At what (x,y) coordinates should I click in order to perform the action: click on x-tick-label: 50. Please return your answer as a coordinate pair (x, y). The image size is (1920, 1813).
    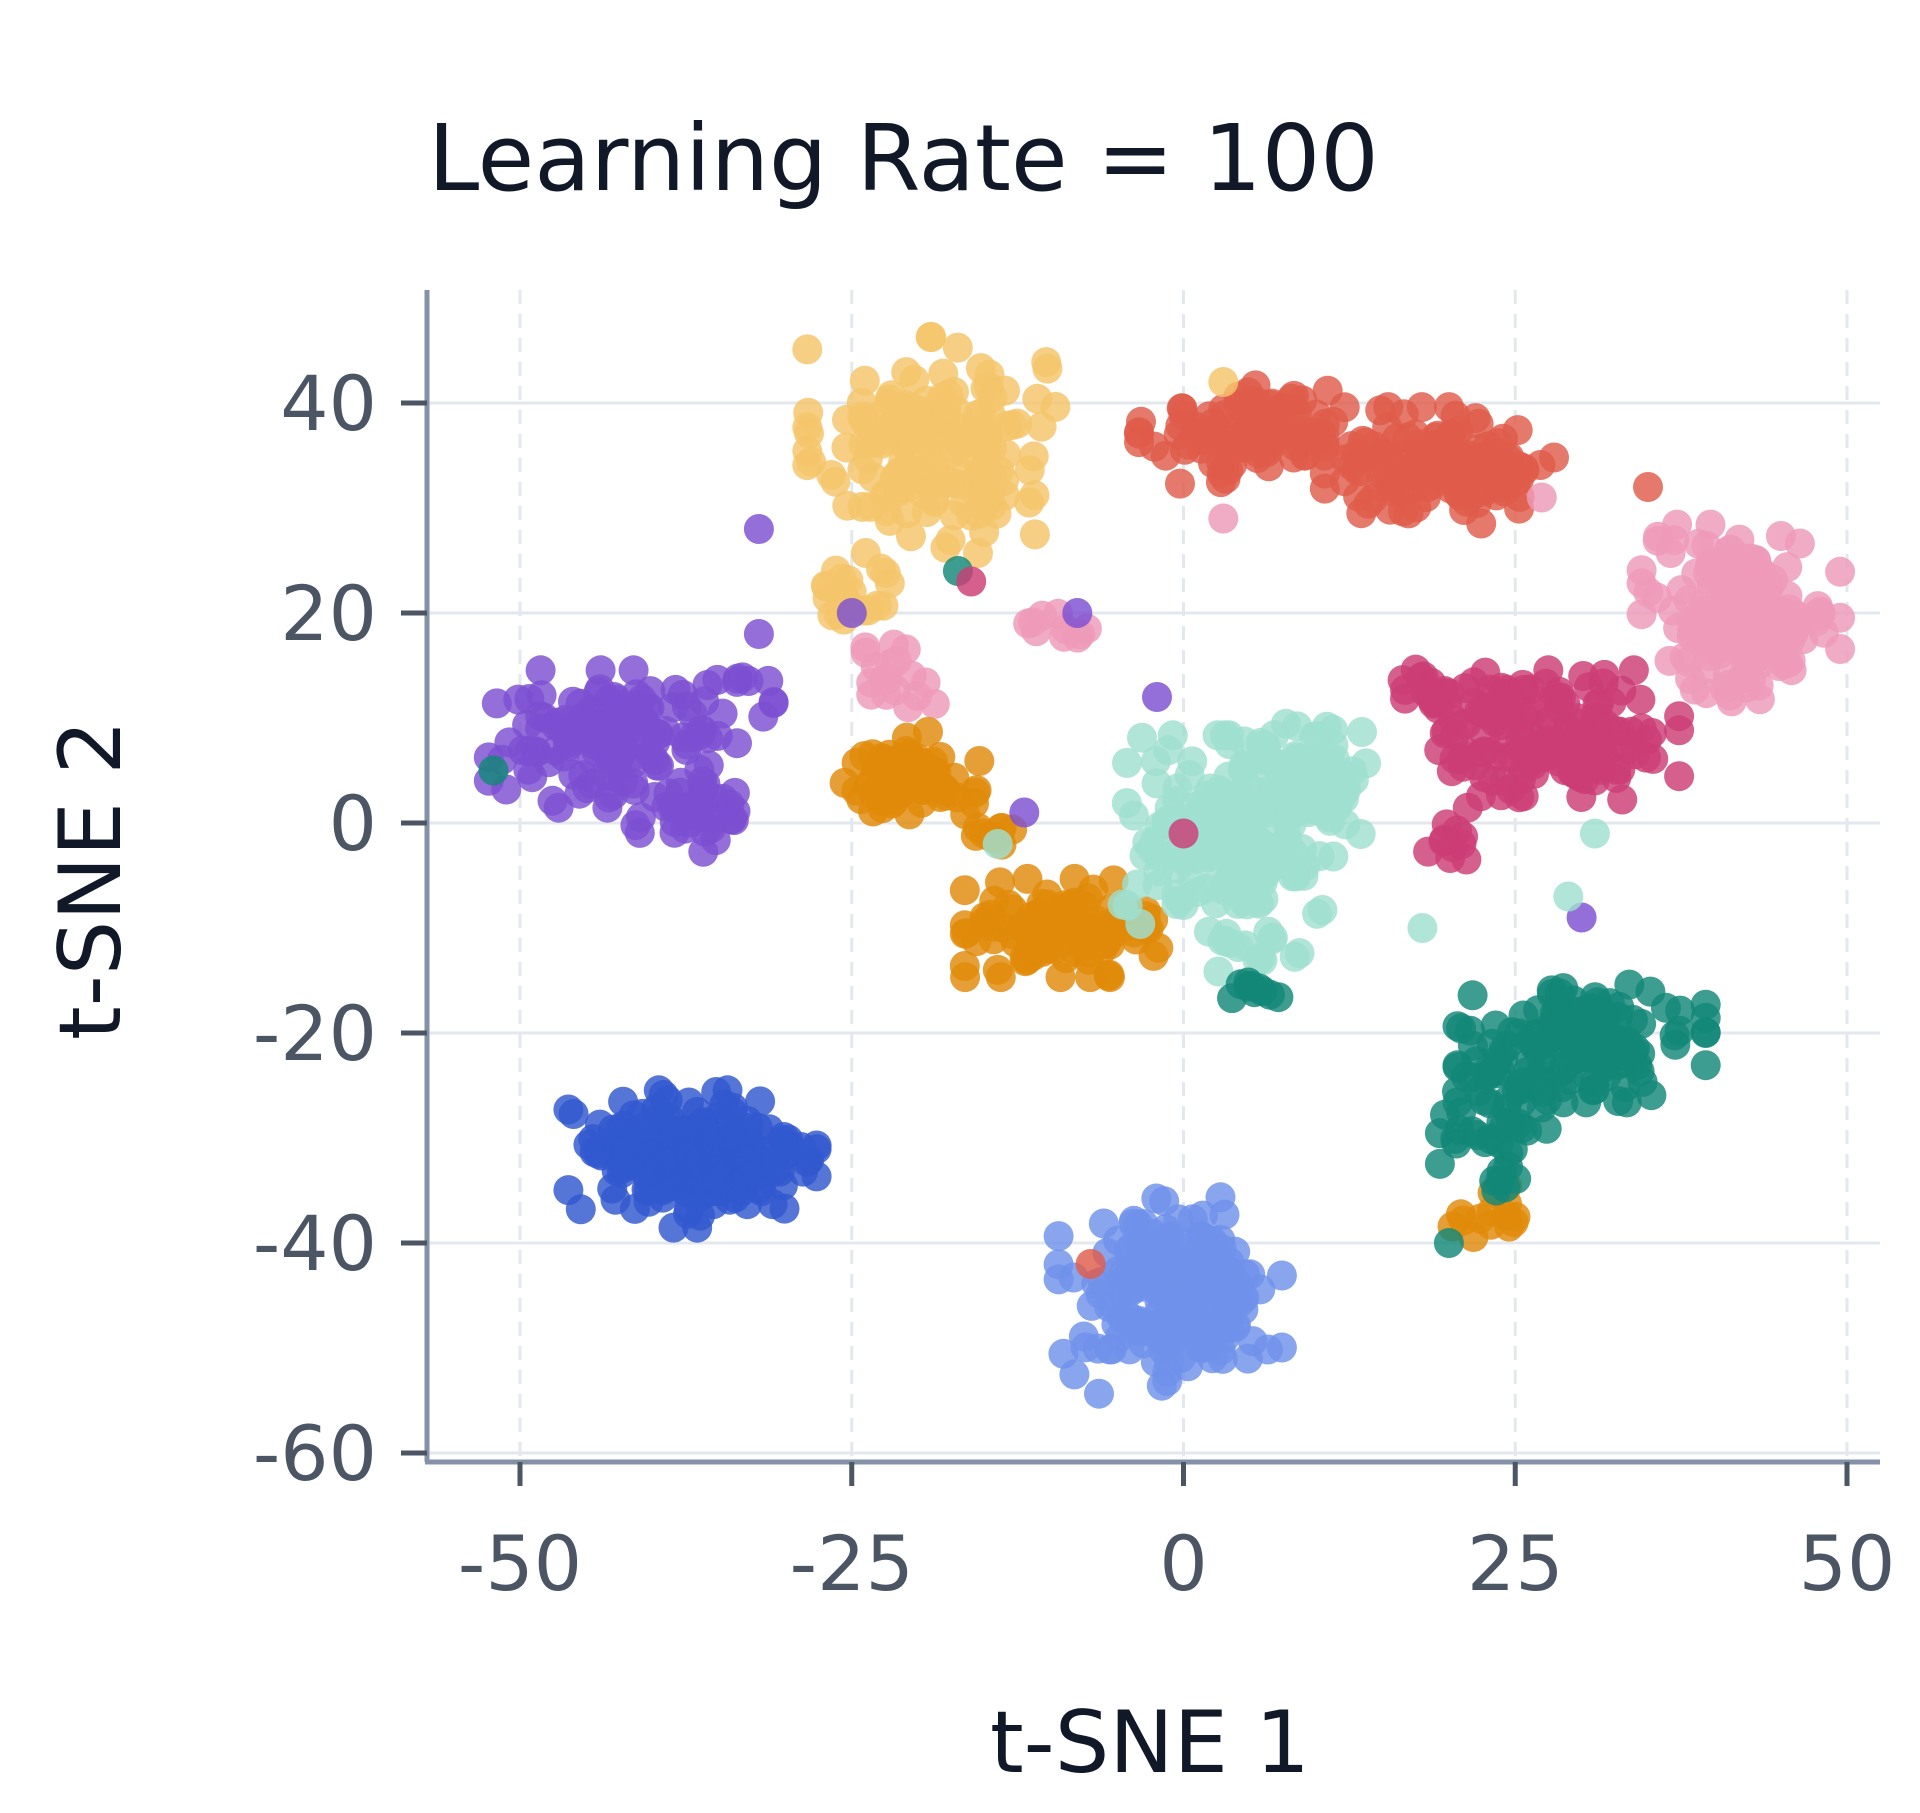
    Looking at the image, I should click on (1847, 1563).